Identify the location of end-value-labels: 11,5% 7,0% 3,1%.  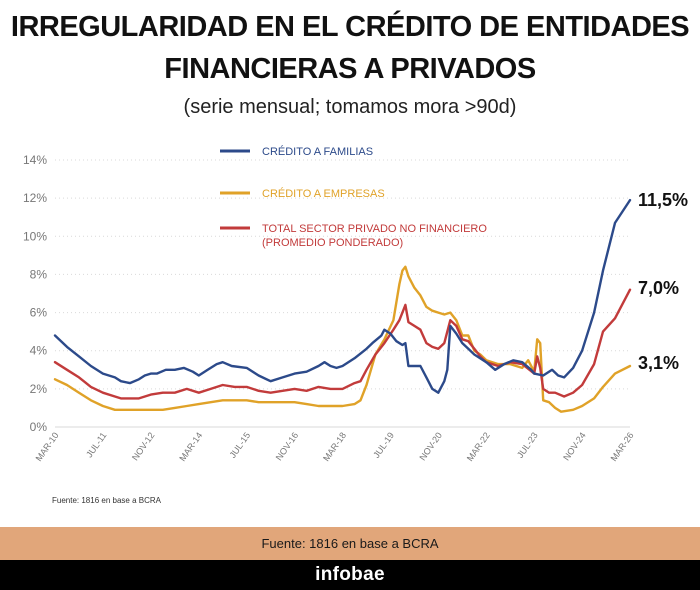
(663, 281).